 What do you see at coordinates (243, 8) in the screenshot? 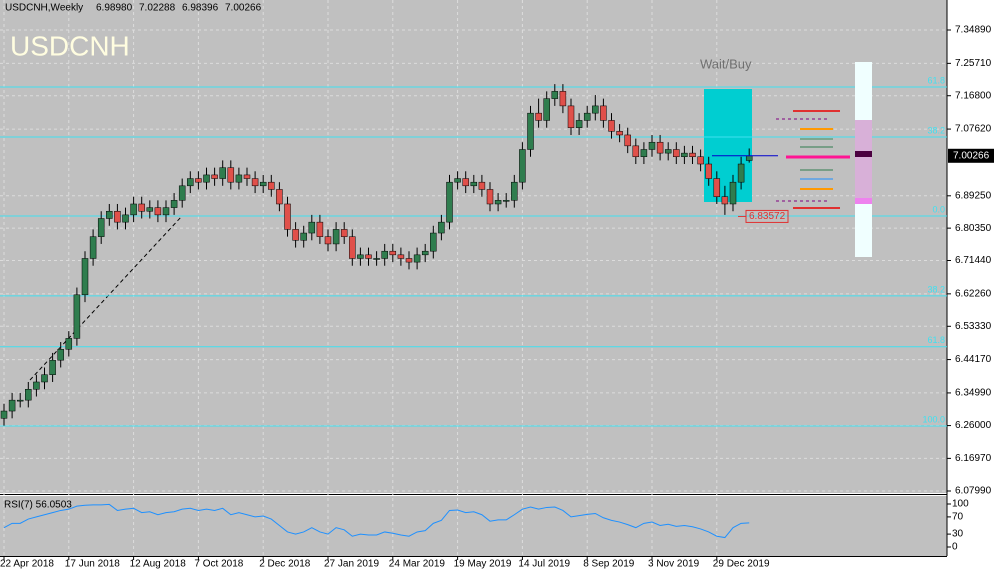
I see `header-close: 7.00266` at bounding box center [243, 8].